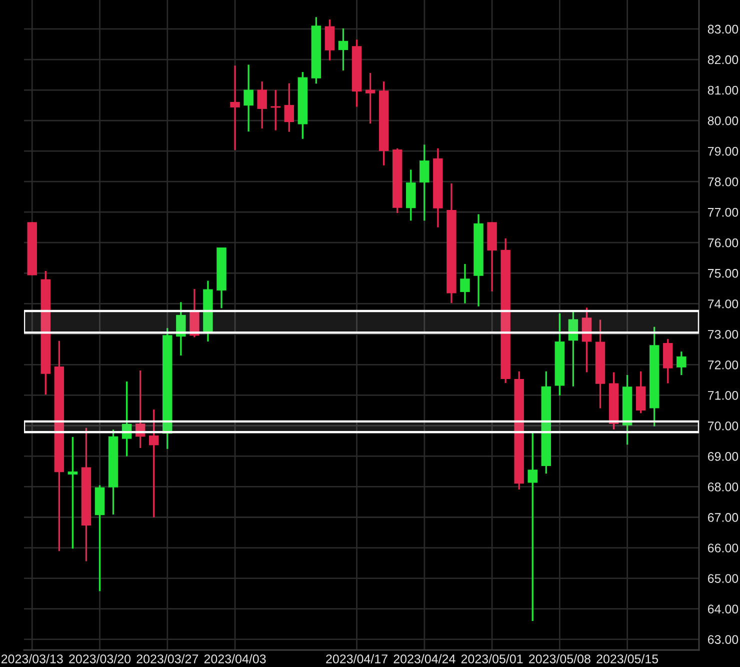 This screenshot has width=740, height=667. I want to click on y-tick-label: 65.00, so click(723, 578).